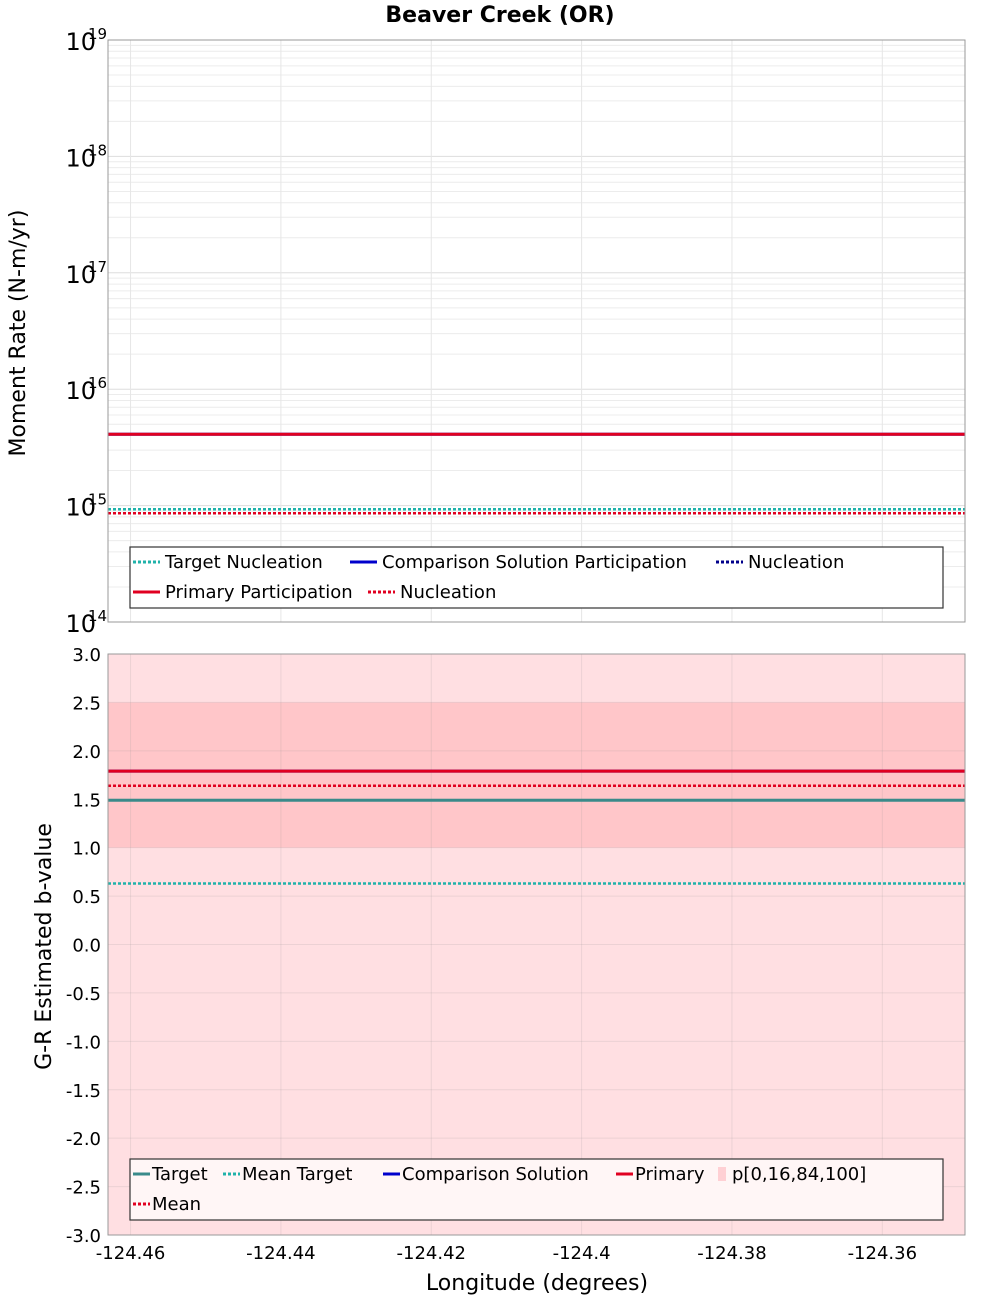 Image resolution: width=1000 pixels, height=1300 pixels. What do you see at coordinates (297, 1174) in the screenshot?
I see `legend-label: Mean Target` at bounding box center [297, 1174].